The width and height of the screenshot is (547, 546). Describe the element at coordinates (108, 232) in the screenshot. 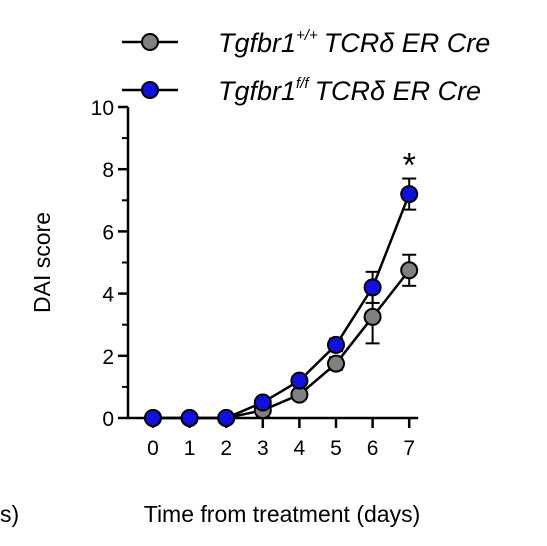

I see `y-tick-label: 6` at that location.